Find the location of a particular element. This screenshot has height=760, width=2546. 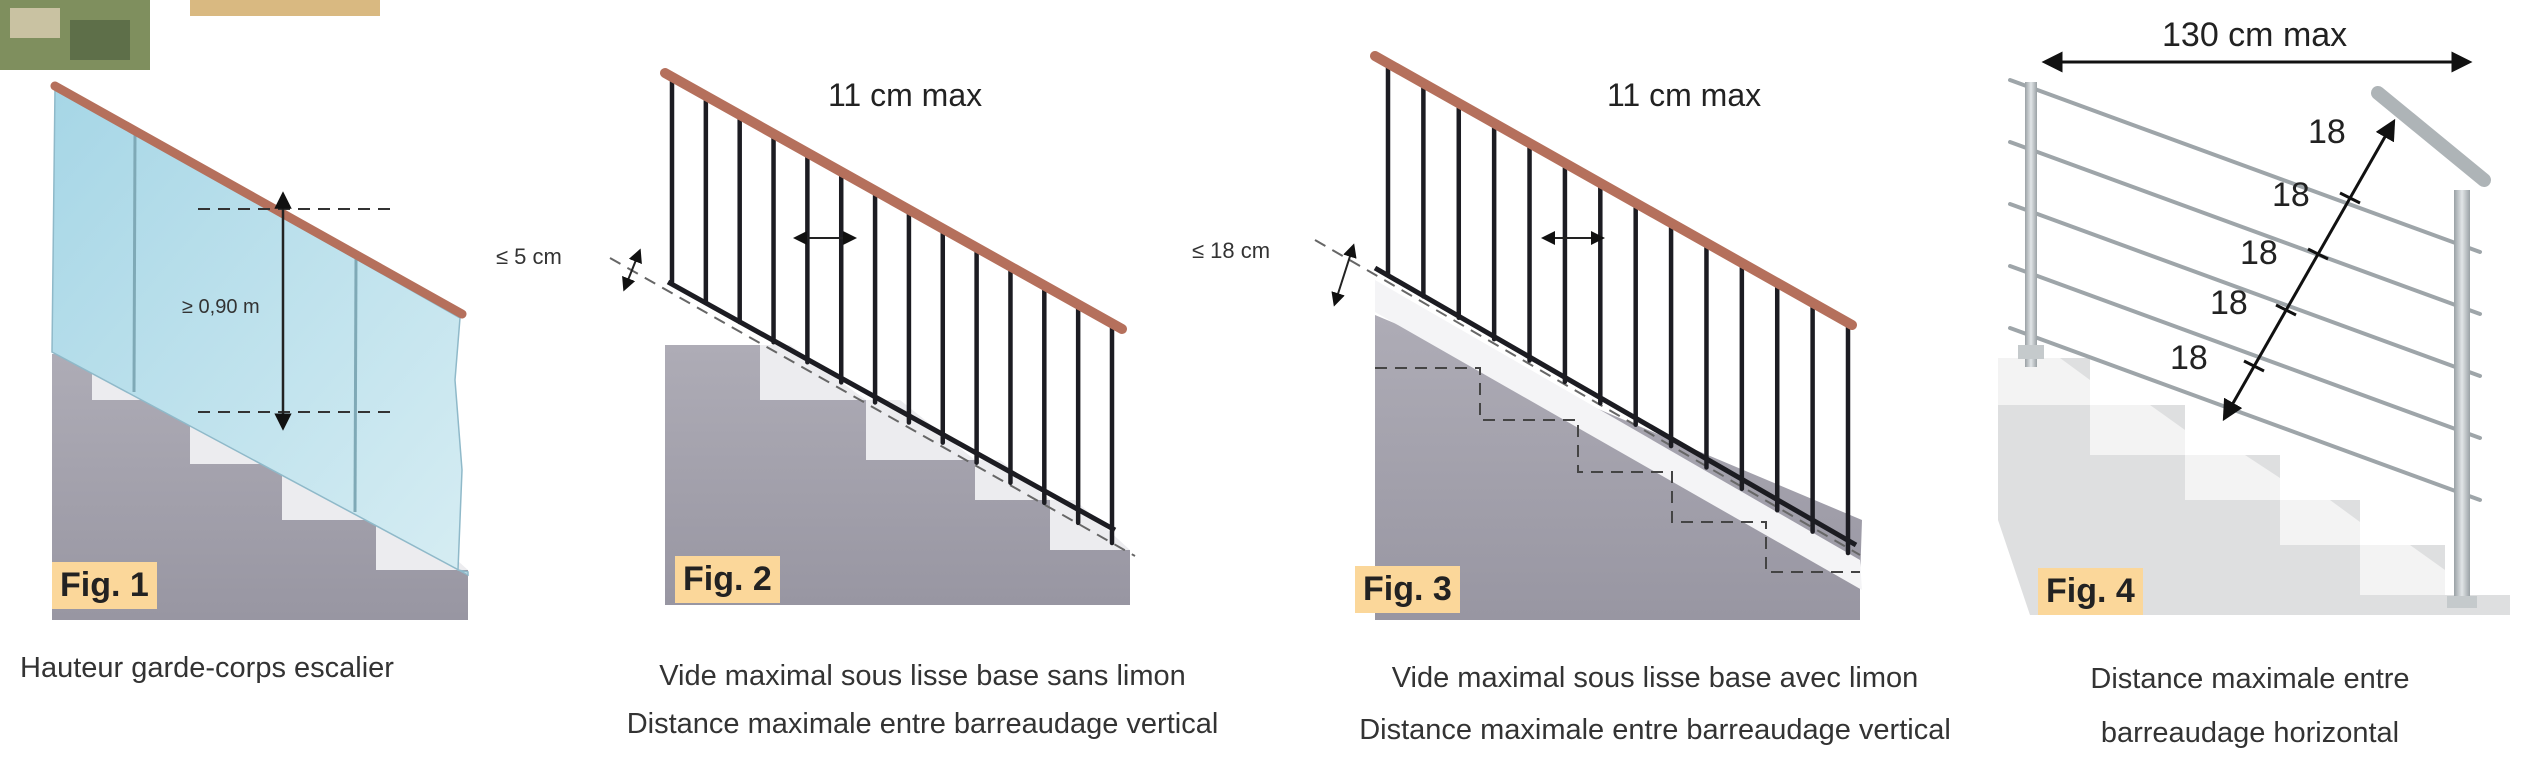

fig3-spacing-label: 11 cm max is located at coordinates (1684, 95).